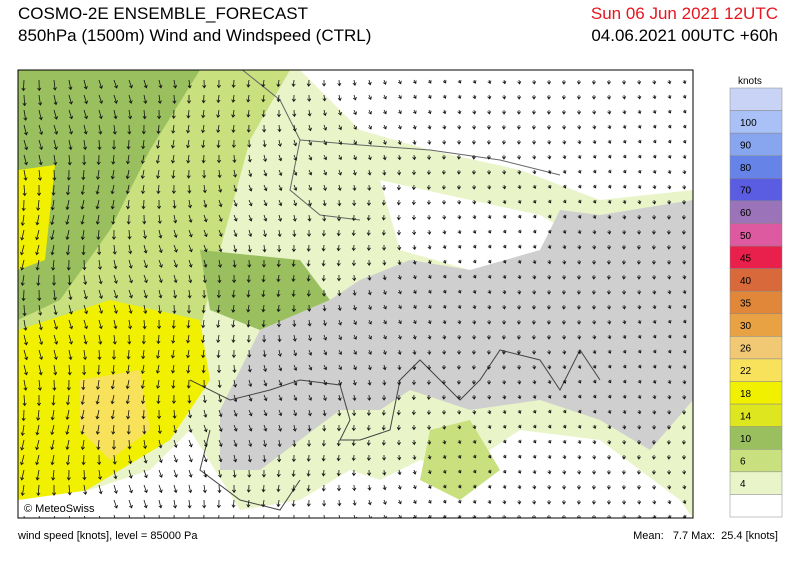 The width and height of the screenshot is (800, 561). I want to click on border, so click(395, 395).